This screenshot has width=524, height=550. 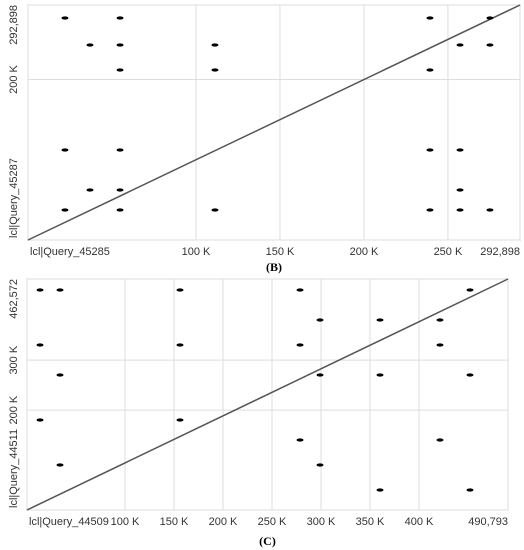 I want to click on y-tick-label: 292,898, so click(x=14, y=25).